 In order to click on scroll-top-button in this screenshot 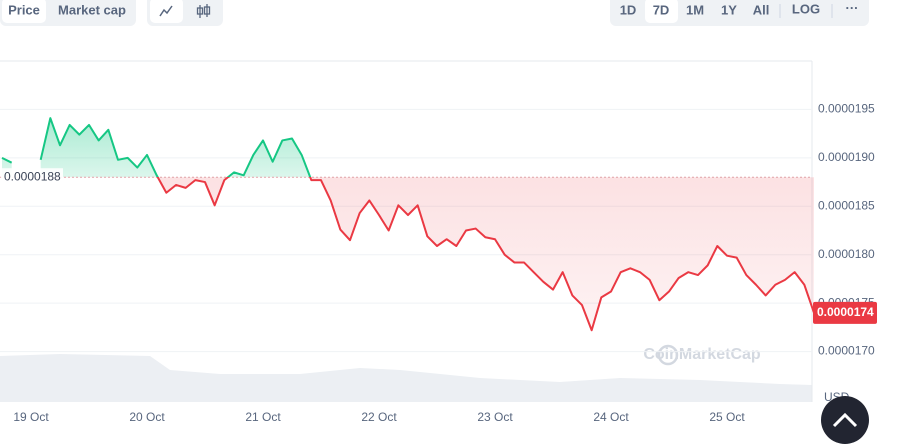, I will do `click(845, 420)`.